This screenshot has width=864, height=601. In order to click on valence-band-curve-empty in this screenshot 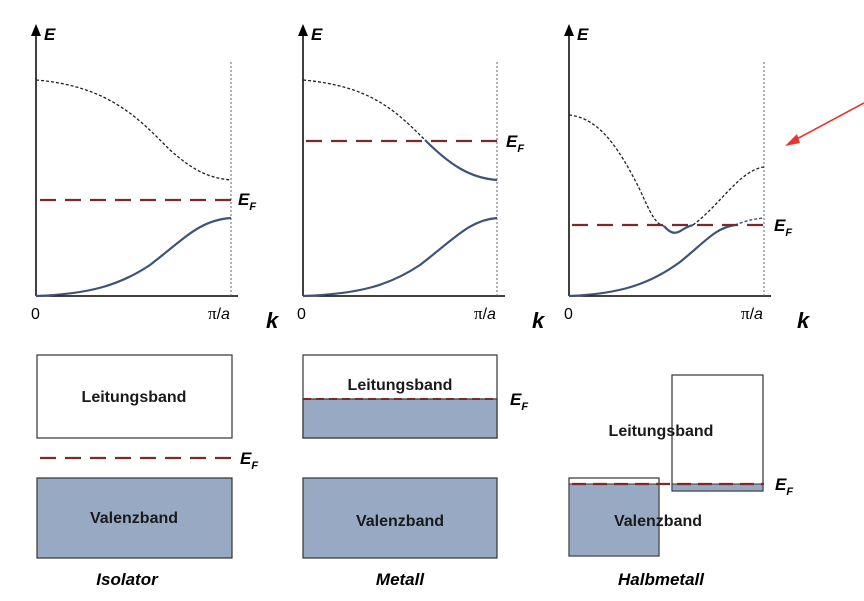, I will do `click(749, 221)`.